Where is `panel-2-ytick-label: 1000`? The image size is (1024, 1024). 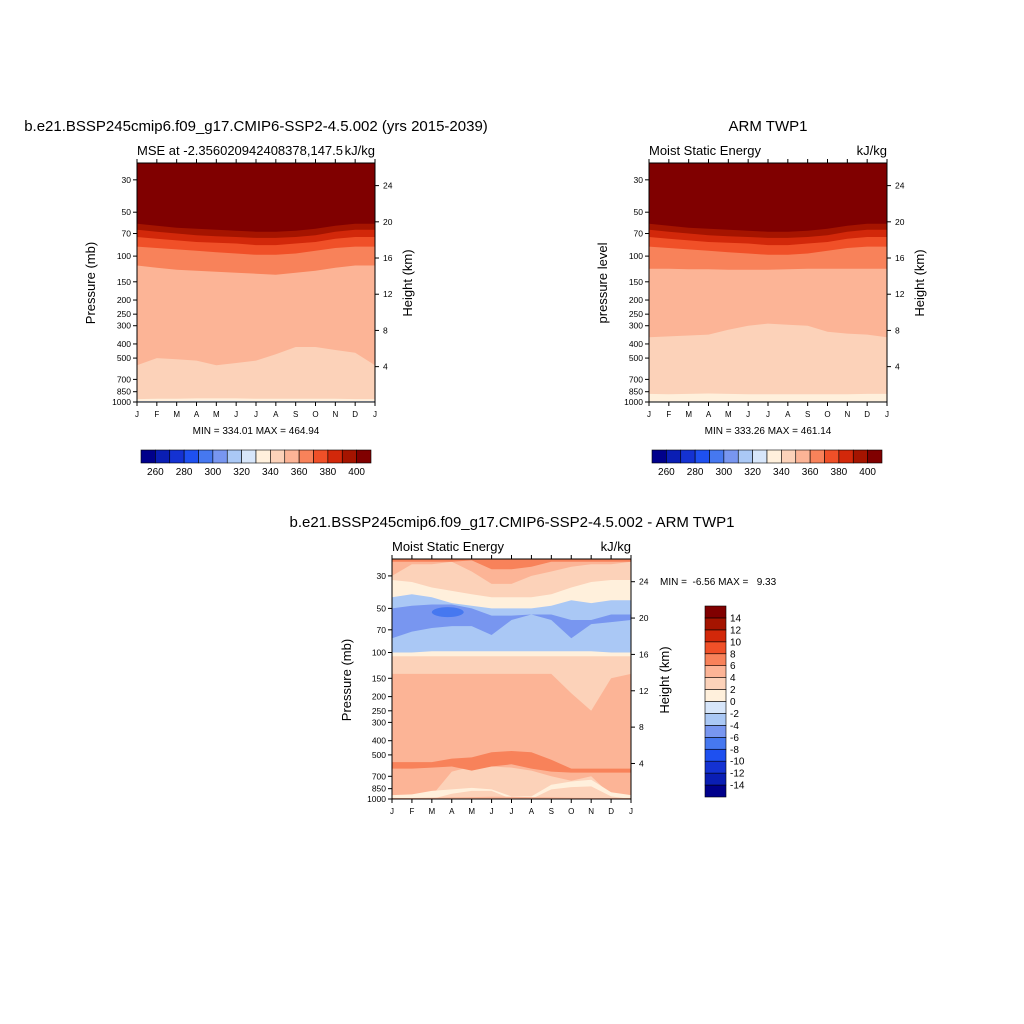 panel-2-ytick-label: 1000 is located at coordinates (376, 799).